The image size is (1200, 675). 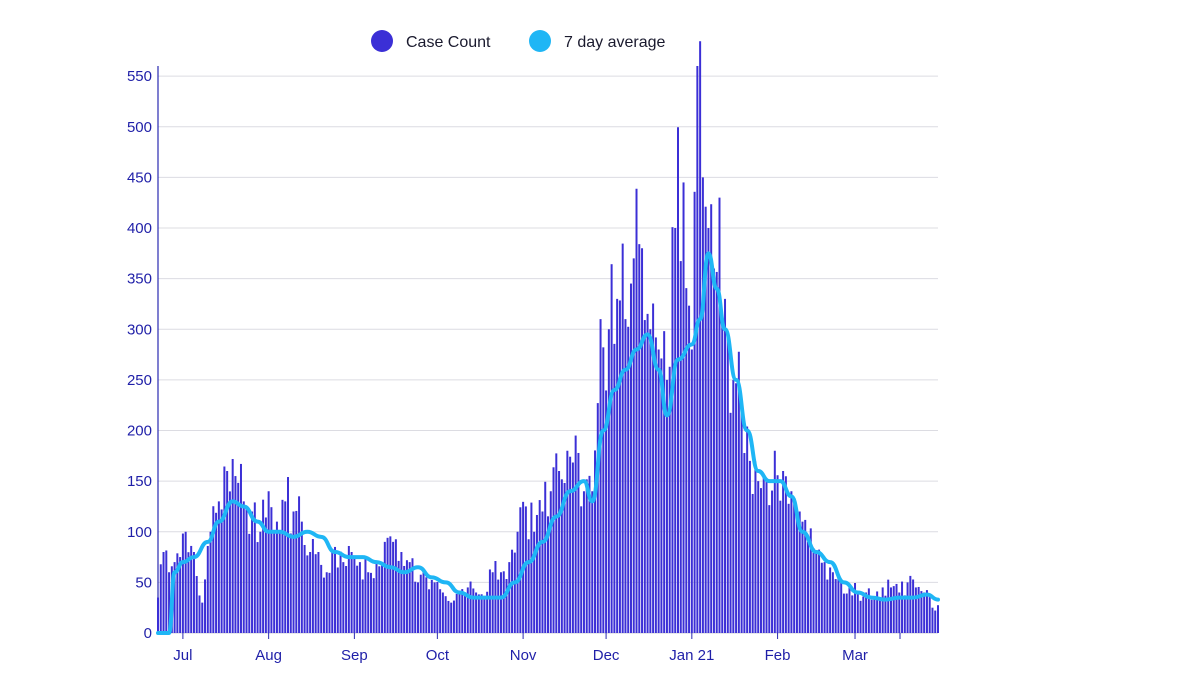 What do you see at coordinates (606, 655) in the screenshot?
I see `x-tick-label: Dec` at bounding box center [606, 655].